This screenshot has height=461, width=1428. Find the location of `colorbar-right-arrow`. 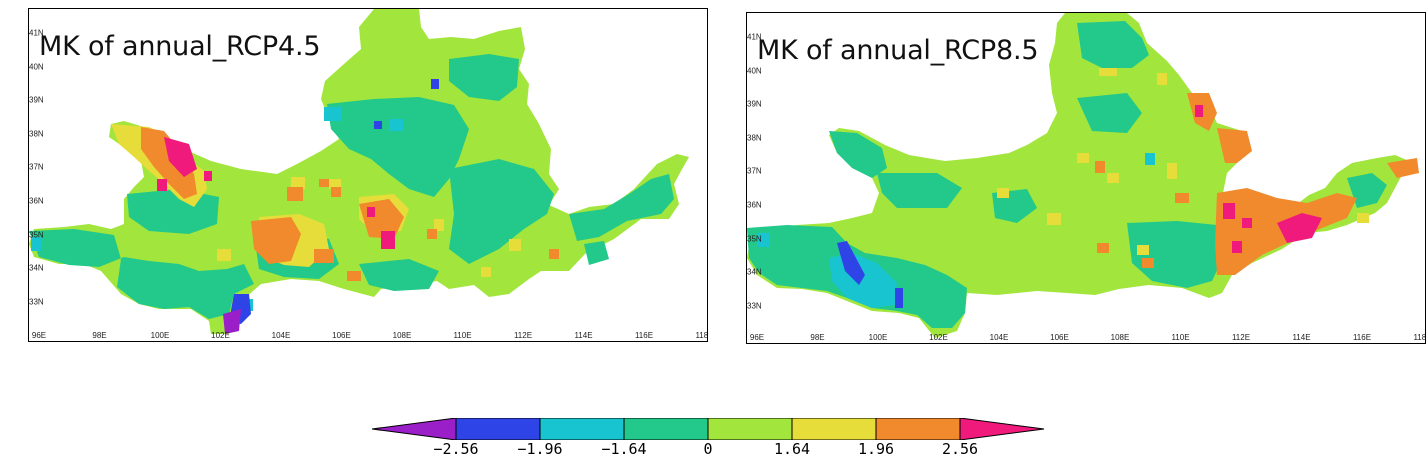

colorbar-right-arrow is located at coordinates (1002, 429).